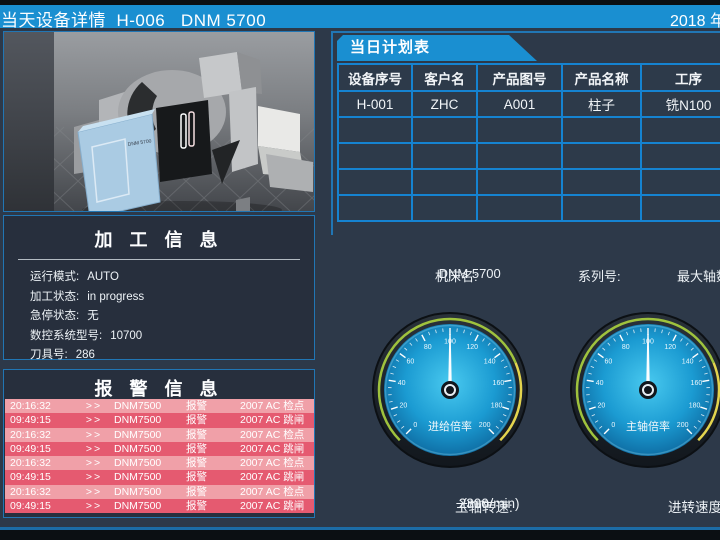 Image resolution: width=720 pixels, height=540 pixels. I want to click on spindle-override-gauge: 020406080100120140160180200主轴倍率, so click(645, 390).